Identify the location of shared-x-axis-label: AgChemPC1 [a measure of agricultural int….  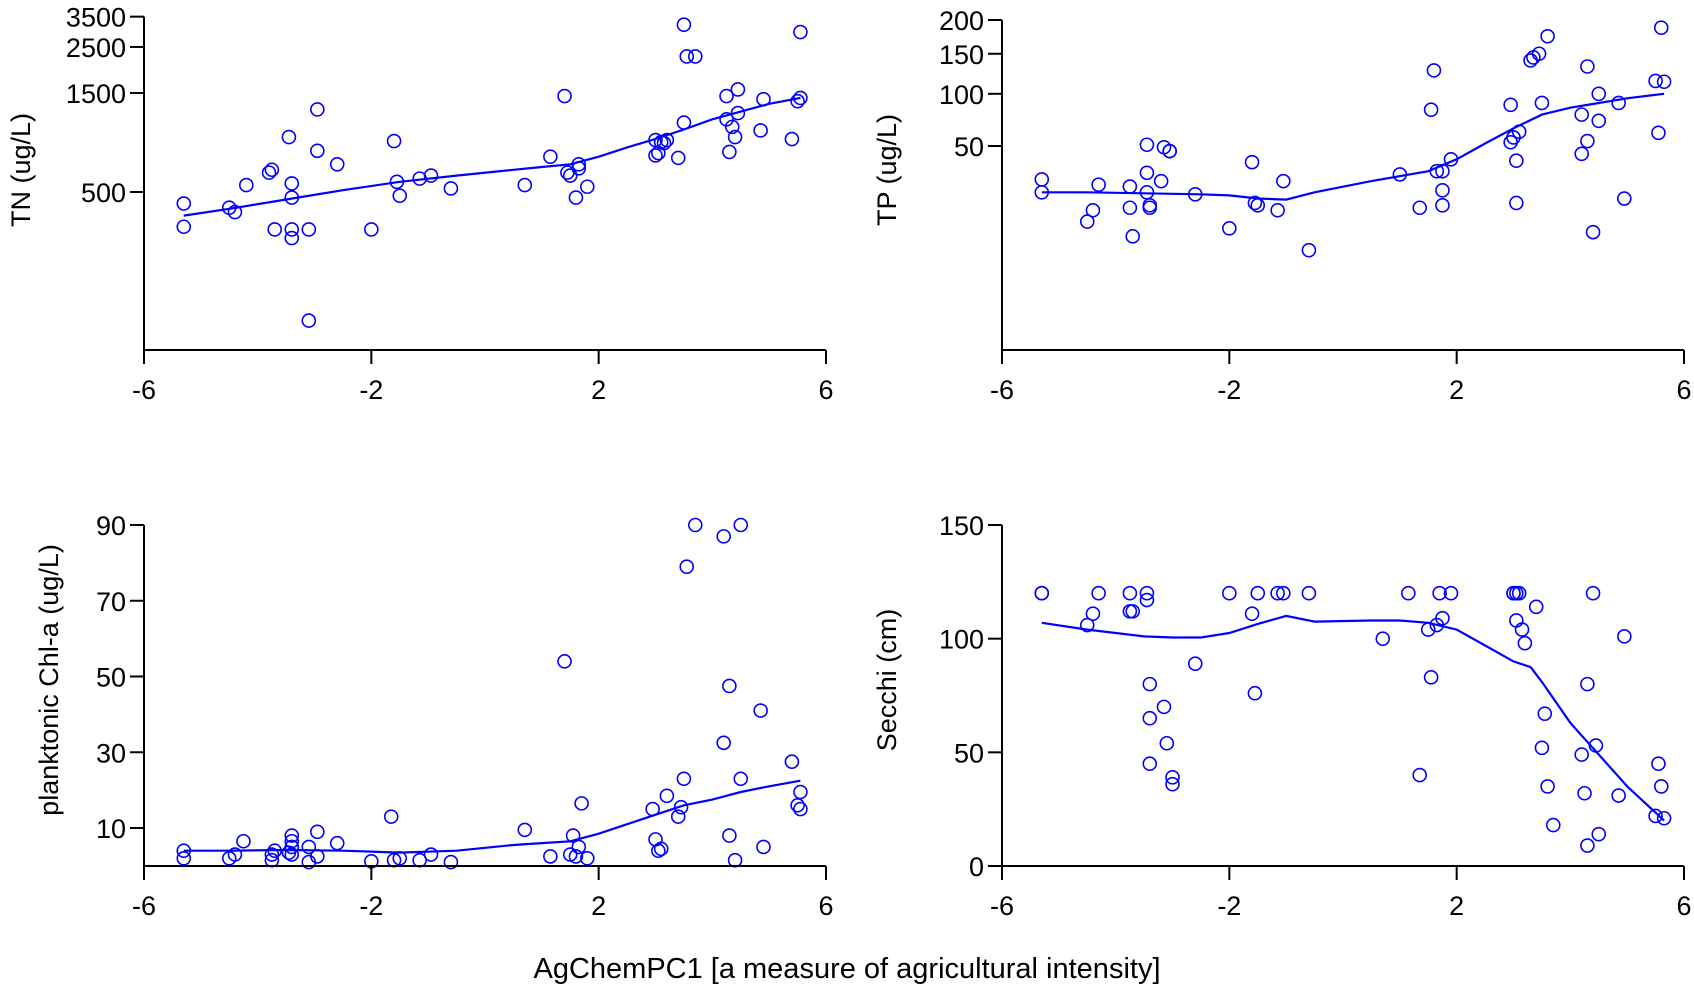
(846, 969).